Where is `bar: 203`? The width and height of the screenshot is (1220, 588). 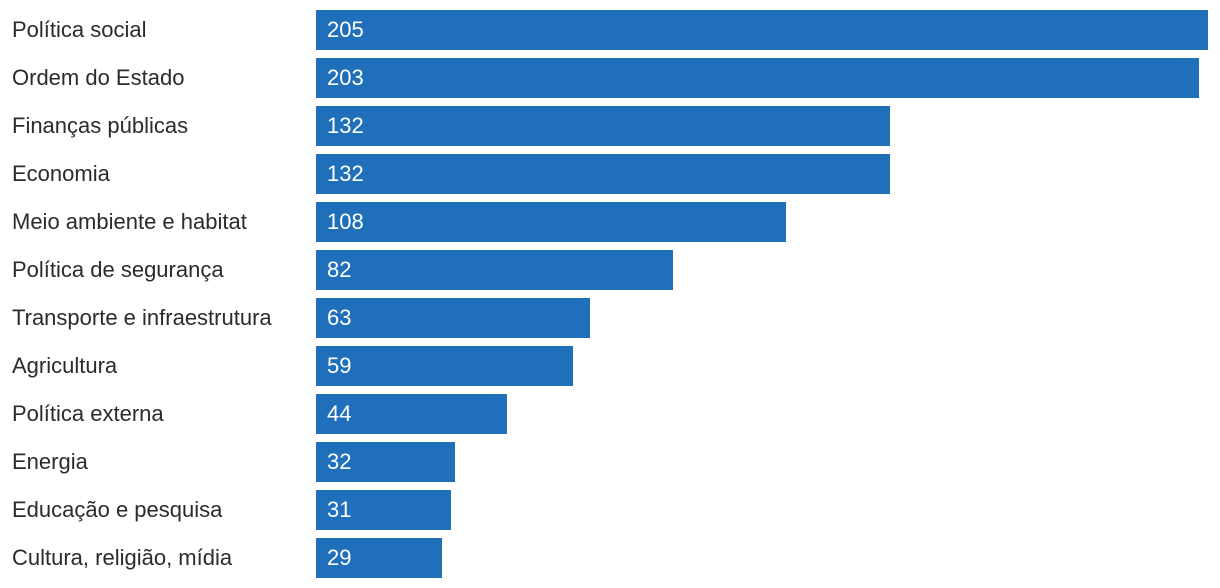
bar: 203 is located at coordinates (757, 78).